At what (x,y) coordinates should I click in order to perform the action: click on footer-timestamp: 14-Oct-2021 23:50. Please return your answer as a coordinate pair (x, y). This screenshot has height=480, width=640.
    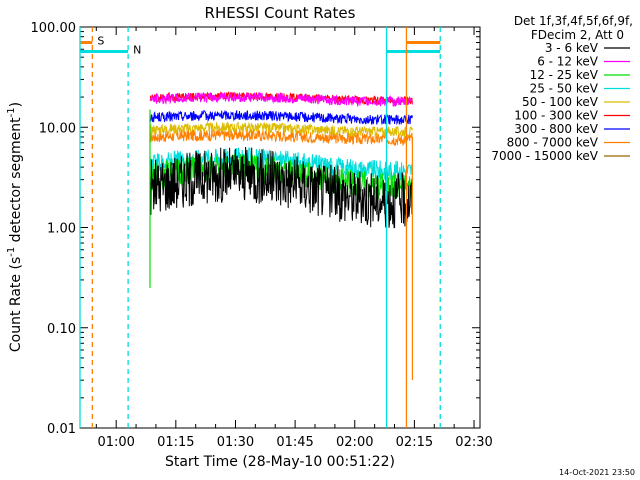
    Looking at the image, I should click on (597, 472).